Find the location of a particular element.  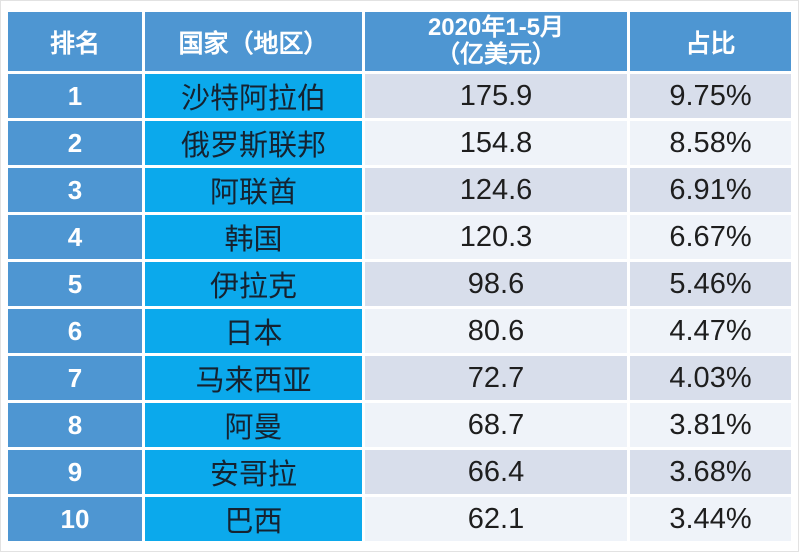

country-cell: 日本 is located at coordinates (253, 331).